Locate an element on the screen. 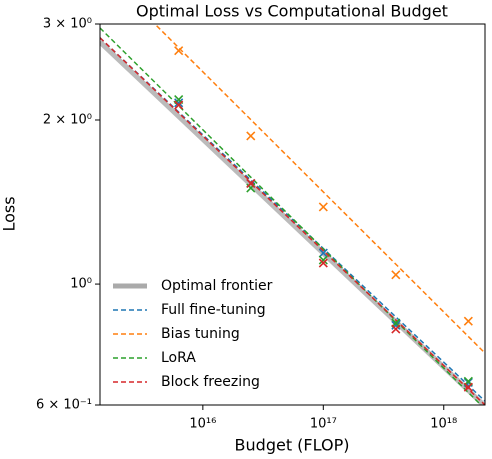  legend-label: Full fine-tuning is located at coordinates (213, 310).